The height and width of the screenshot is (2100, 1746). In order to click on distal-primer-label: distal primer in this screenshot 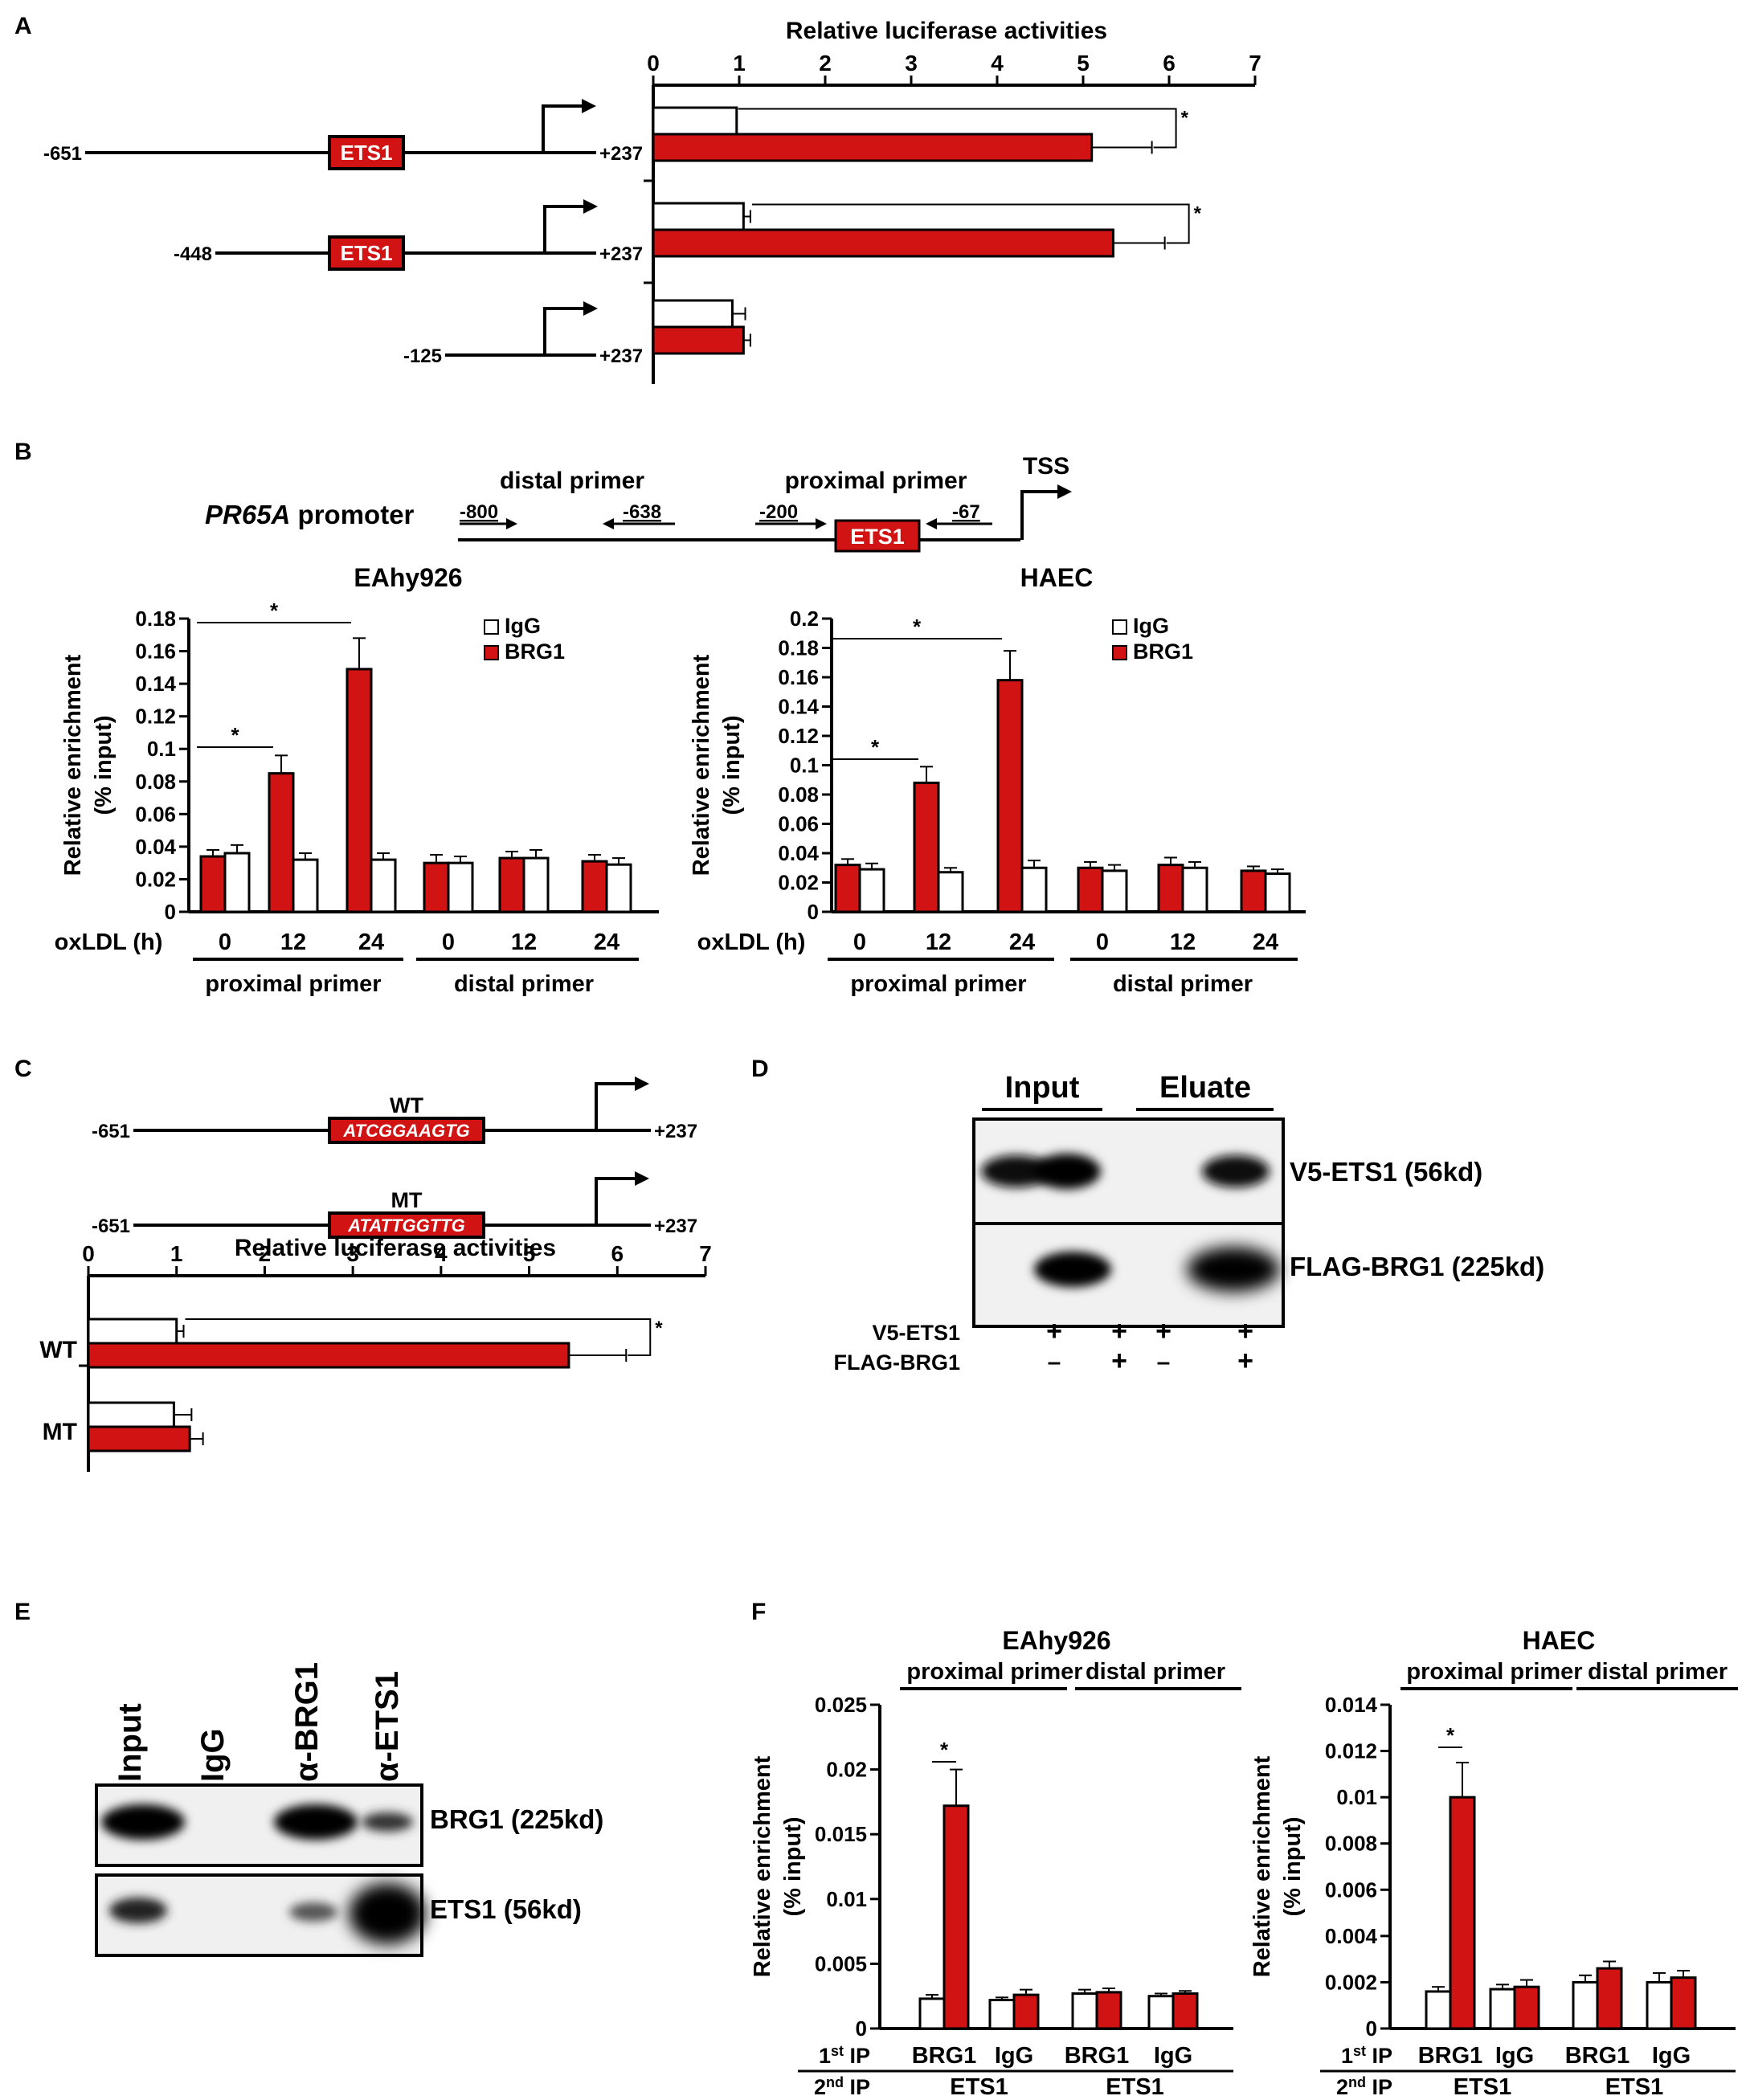, I will do `click(572, 481)`.